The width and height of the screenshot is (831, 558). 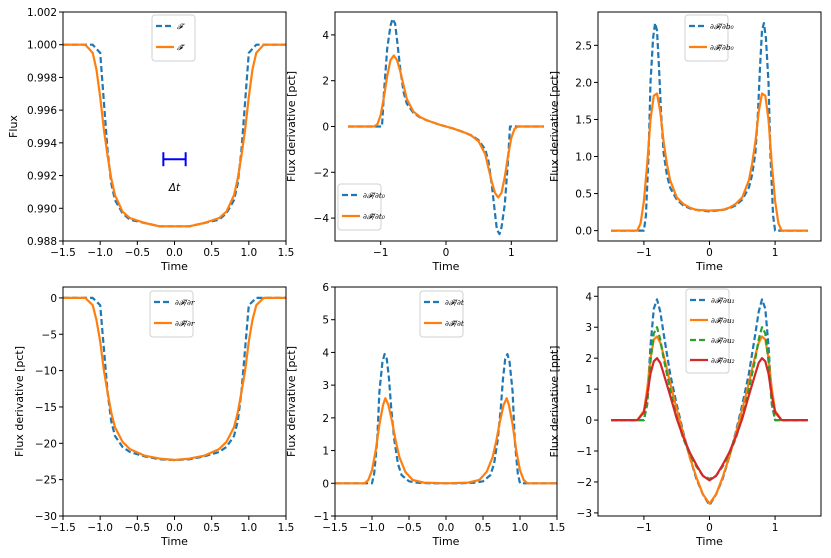 What do you see at coordinates (42, 242) in the screenshot?
I see `y-tick-label: 0.988` at bounding box center [42, 242].